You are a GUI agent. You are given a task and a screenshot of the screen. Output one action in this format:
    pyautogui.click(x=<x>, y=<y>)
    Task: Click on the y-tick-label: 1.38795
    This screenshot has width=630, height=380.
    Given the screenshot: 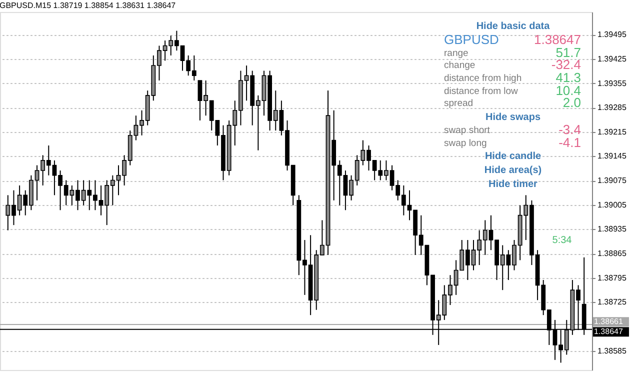 What is the action you would take?
    pyautogui.click(x=612, y=277)
    